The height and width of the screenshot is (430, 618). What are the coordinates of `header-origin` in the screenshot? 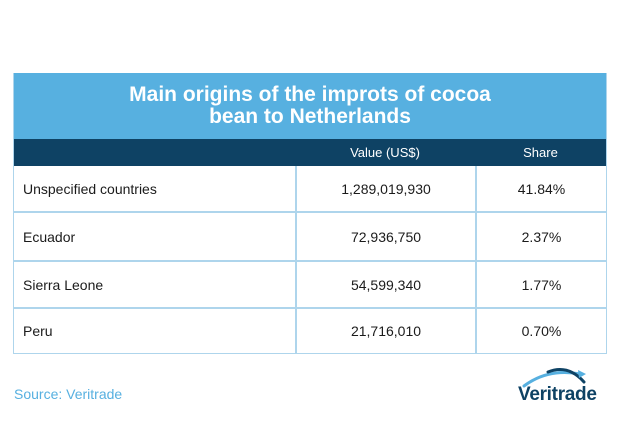 It's located at (154, 152).